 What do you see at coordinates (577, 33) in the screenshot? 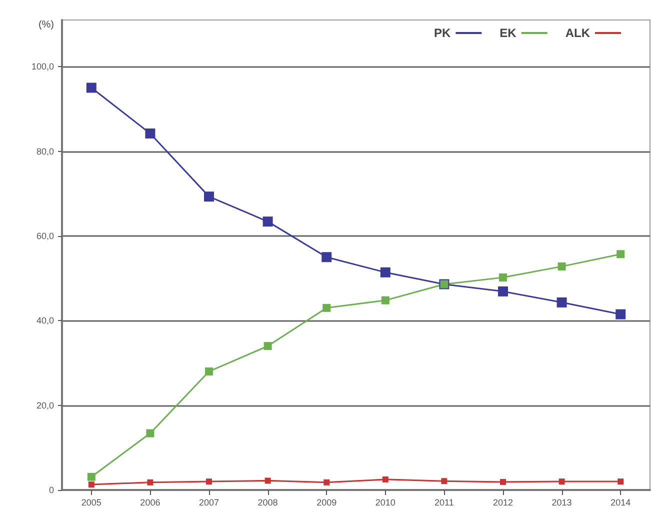
I see `legend-label: ALK` at bounding box center [577, 33].